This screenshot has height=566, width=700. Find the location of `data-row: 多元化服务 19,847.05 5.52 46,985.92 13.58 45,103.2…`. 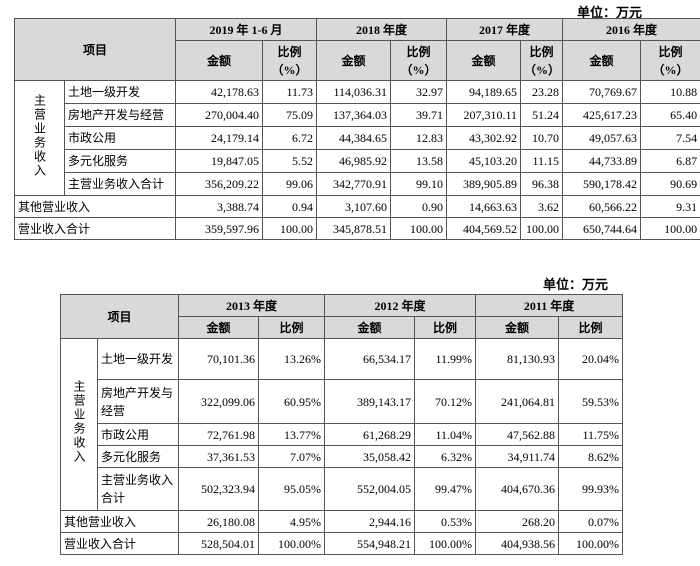

data-row: 多元化服务 19,847.05 5.52 46,985.92 13.58 45,103.2… is located at coordinates (357, 161).